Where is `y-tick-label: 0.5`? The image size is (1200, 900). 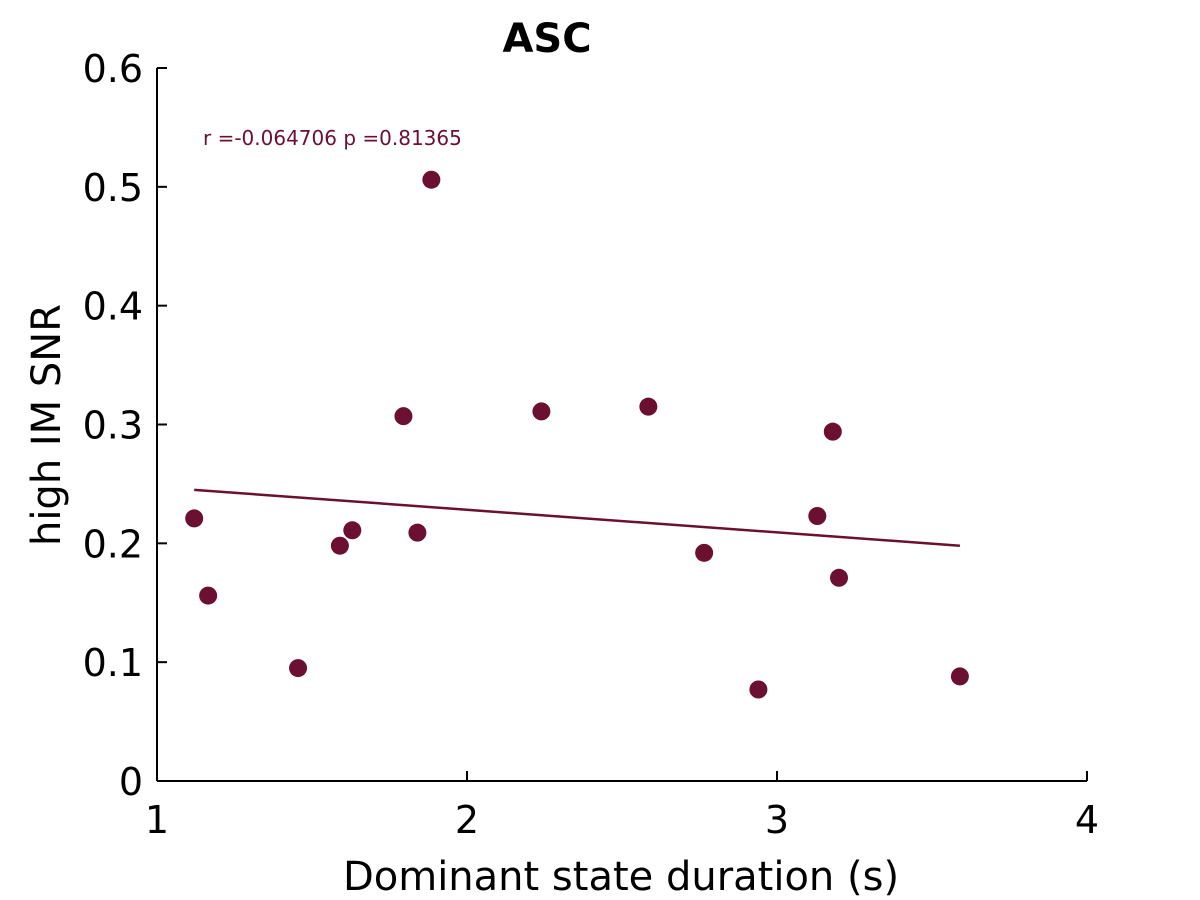
y-tick-label: 0.5 is located at coordinates (113, 188).